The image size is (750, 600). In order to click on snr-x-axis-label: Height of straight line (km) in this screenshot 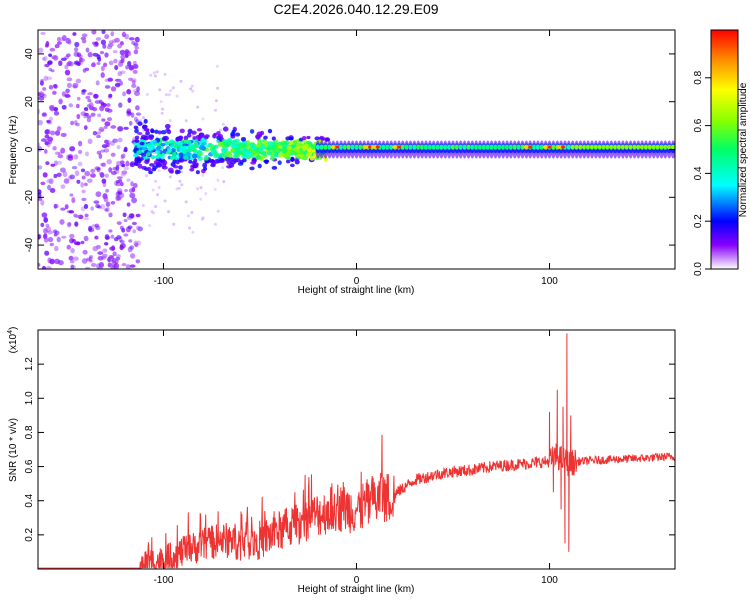, I will do `click(356, 589)`.